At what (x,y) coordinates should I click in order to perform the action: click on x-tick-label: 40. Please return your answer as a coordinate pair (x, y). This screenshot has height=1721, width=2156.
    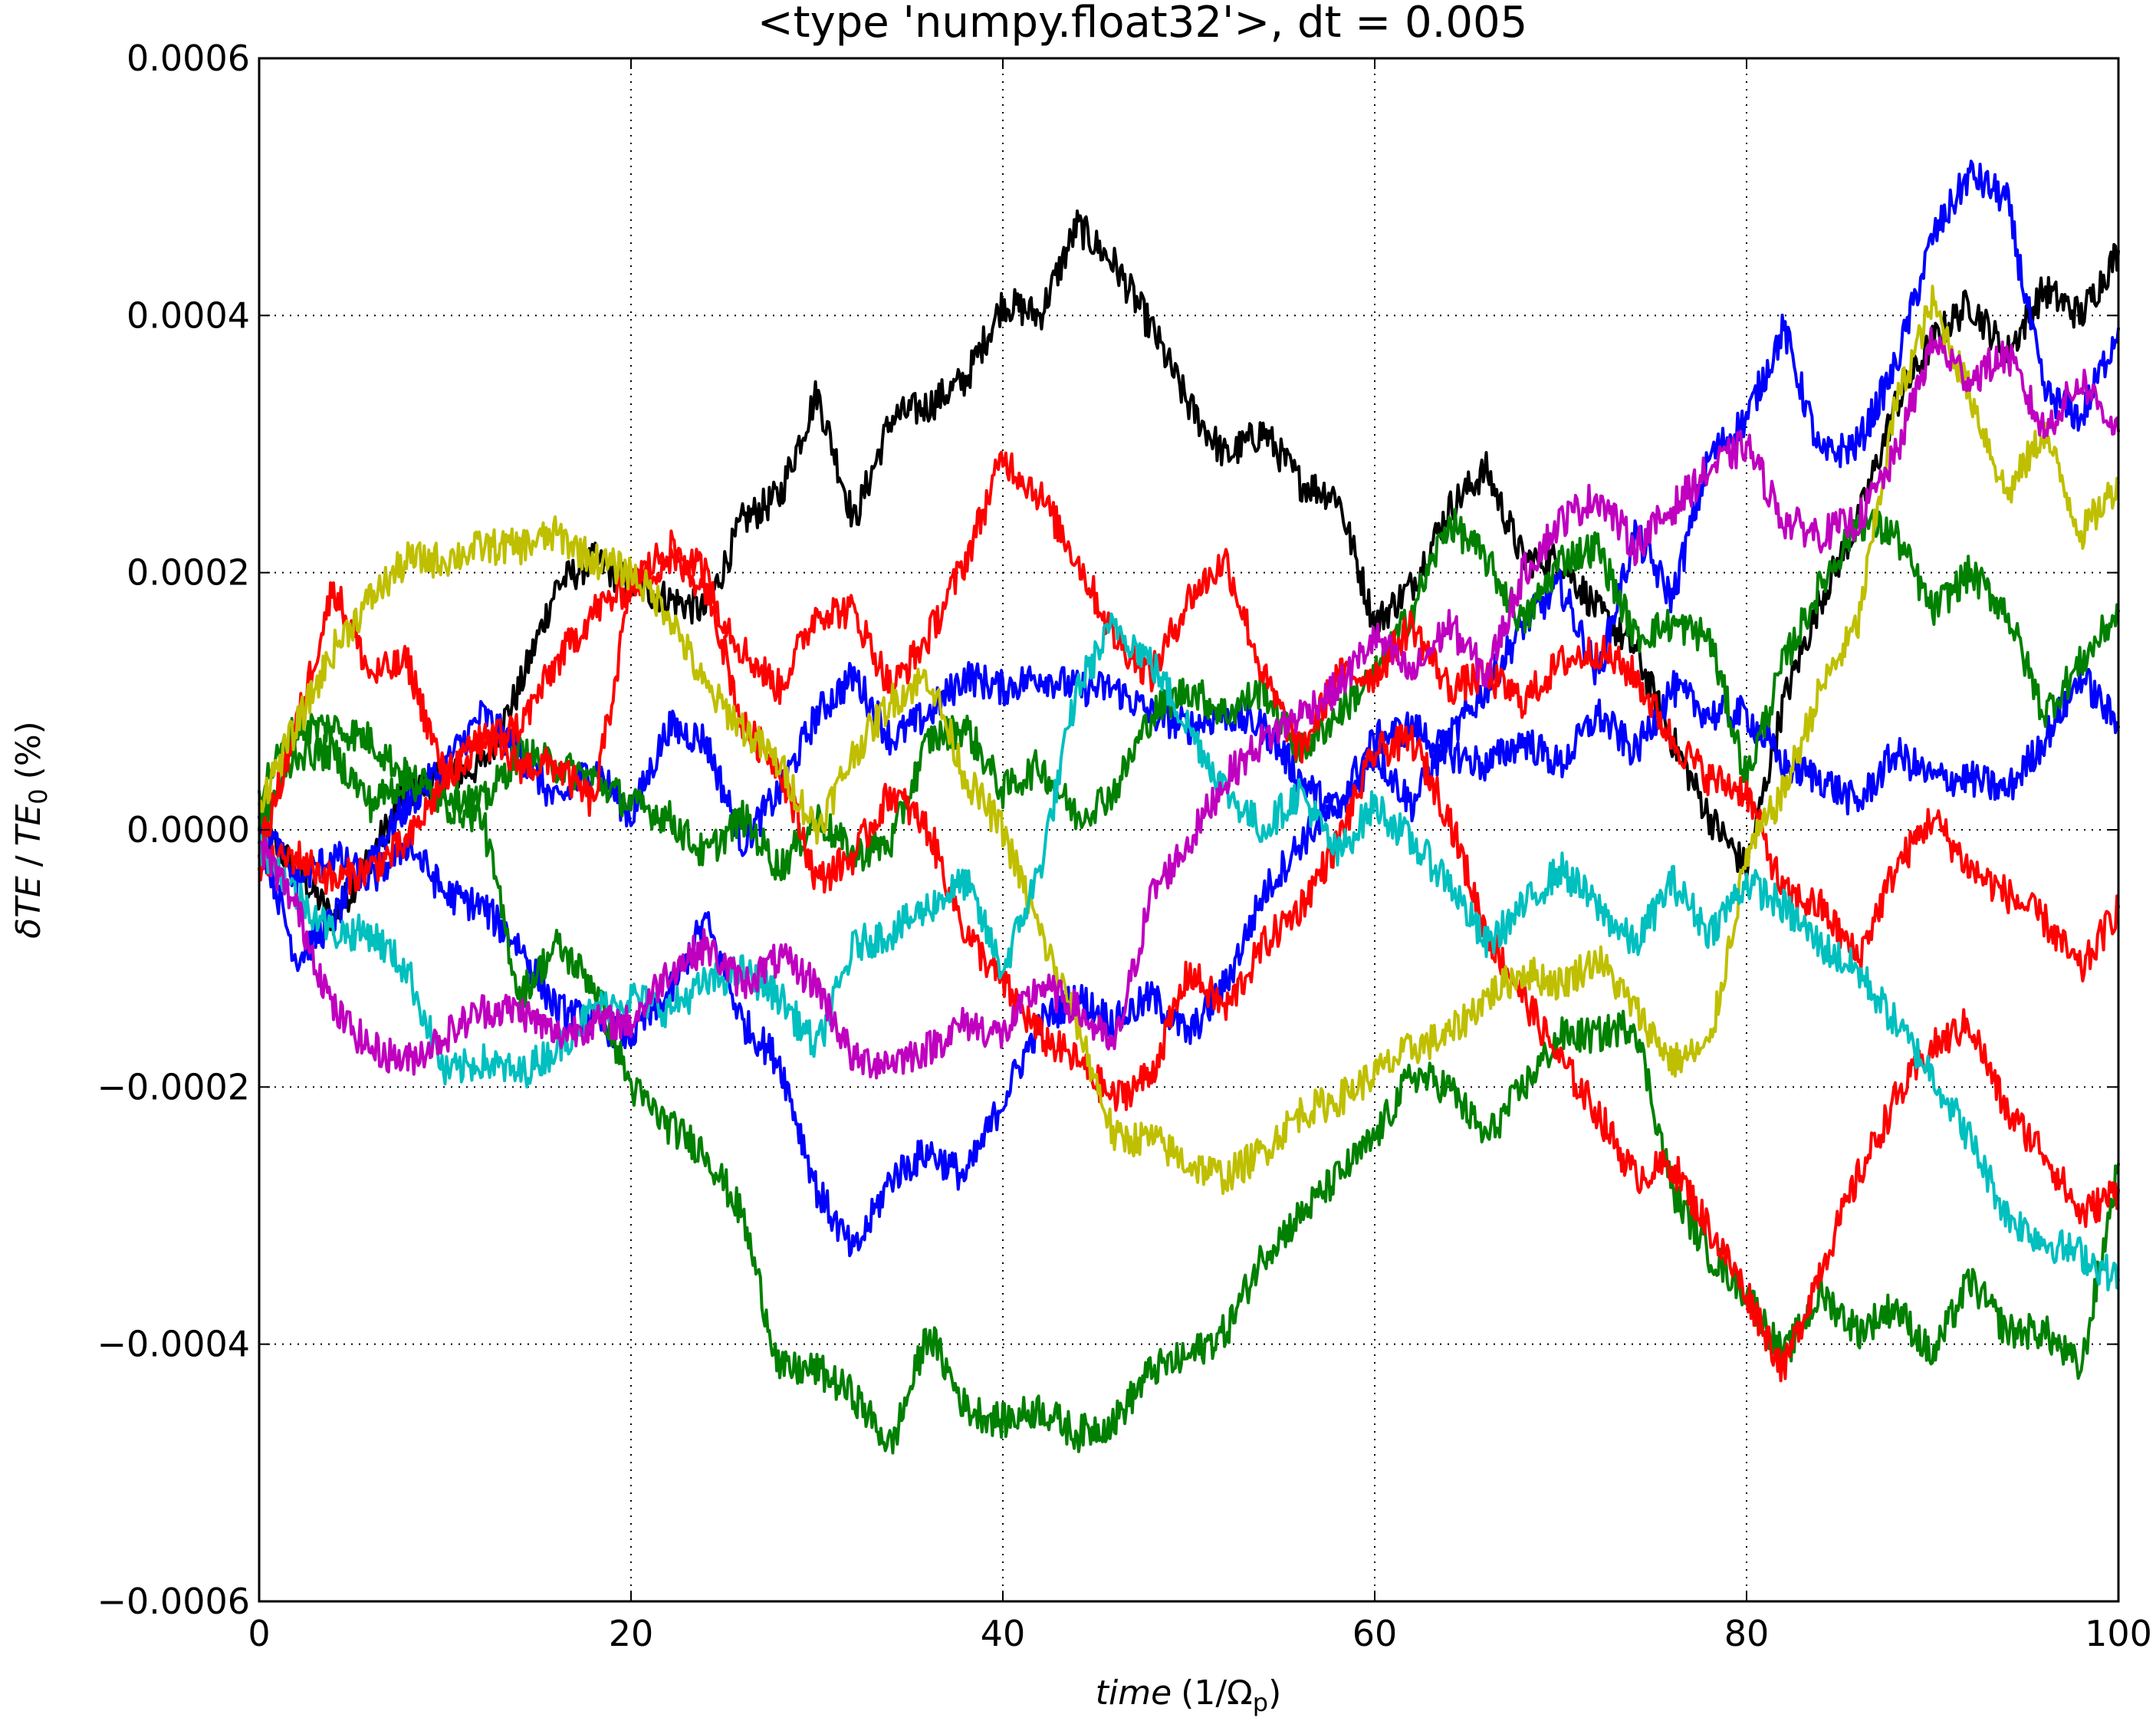
    Looking at the image, I should click on (1004, 1634).